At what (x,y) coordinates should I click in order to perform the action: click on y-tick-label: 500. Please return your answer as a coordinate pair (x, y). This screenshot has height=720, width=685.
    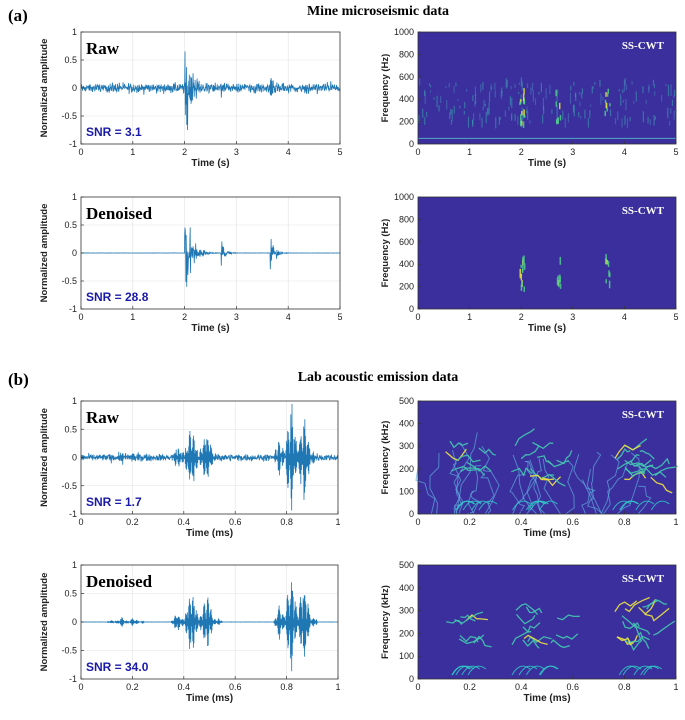
    Looking at the image, I should click on (406, 565).